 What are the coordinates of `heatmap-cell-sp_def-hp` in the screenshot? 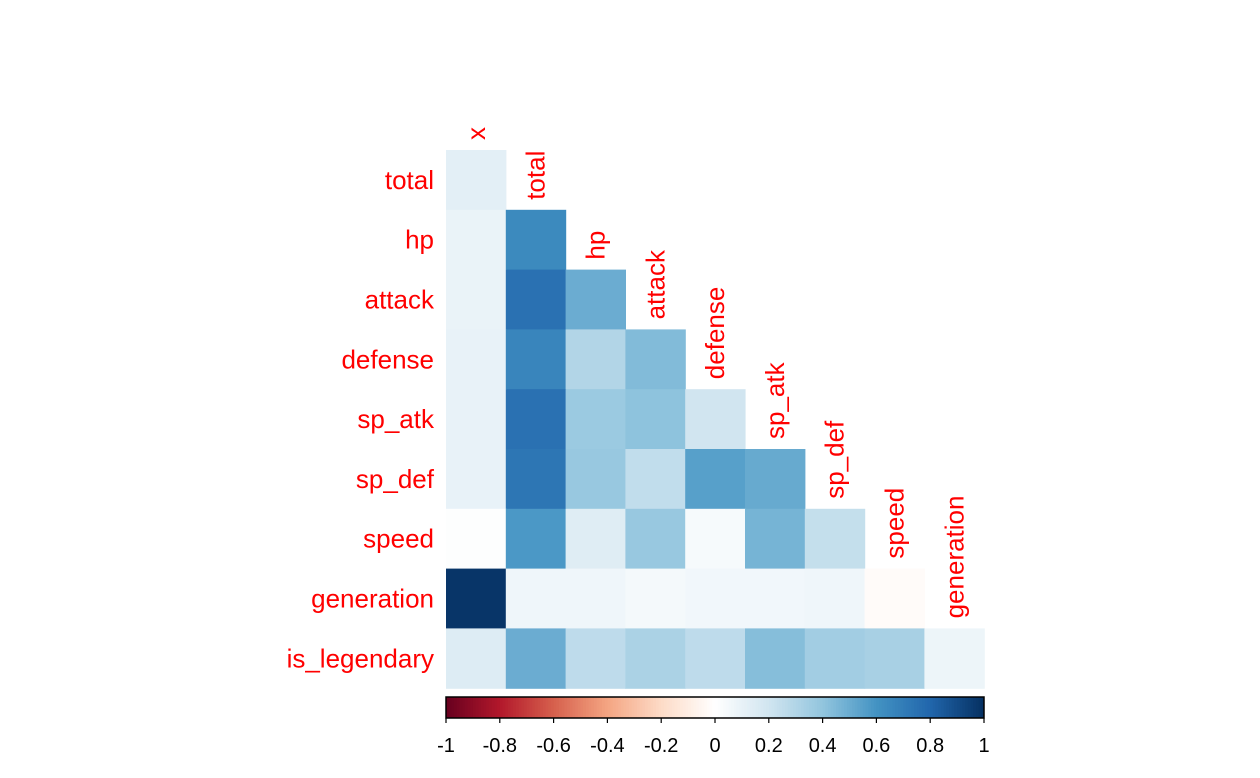 It's located at (595, 479).